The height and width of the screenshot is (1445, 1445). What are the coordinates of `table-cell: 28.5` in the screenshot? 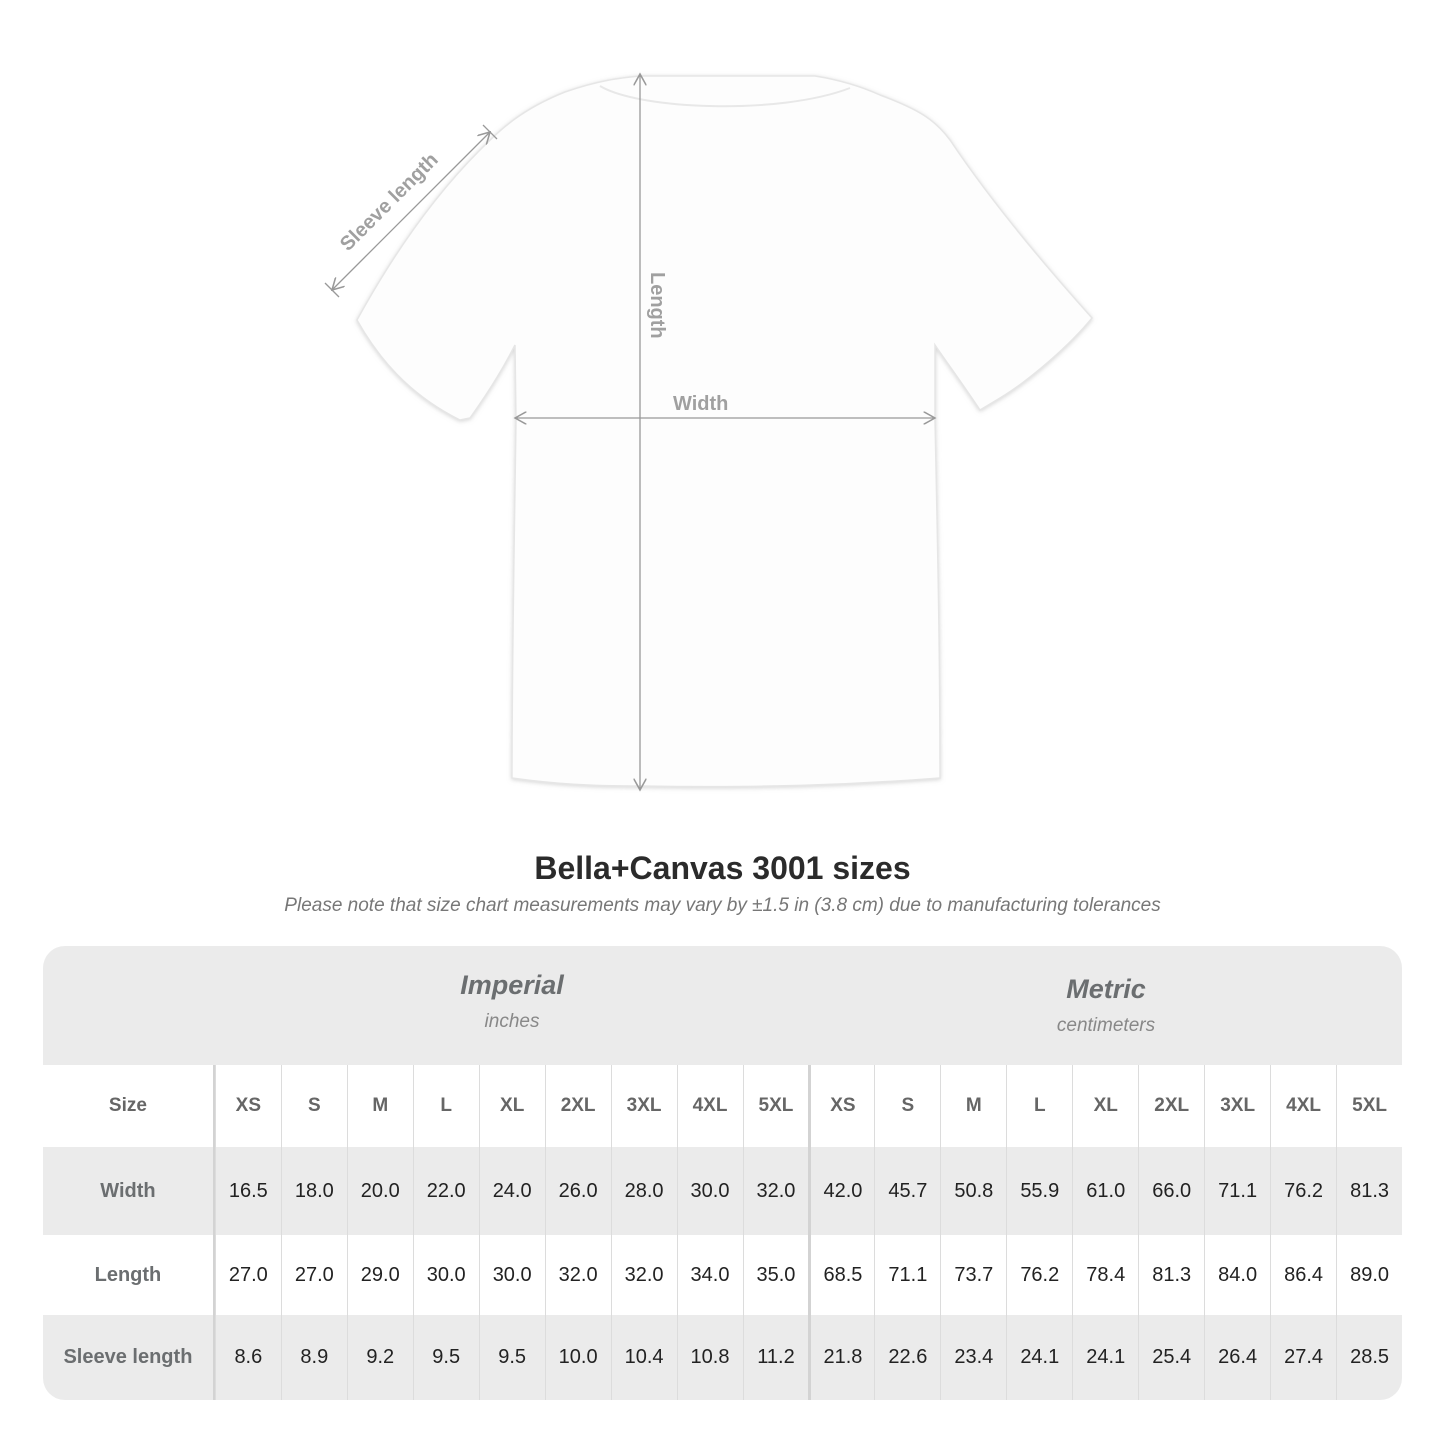 It's located at (1369, 1357).